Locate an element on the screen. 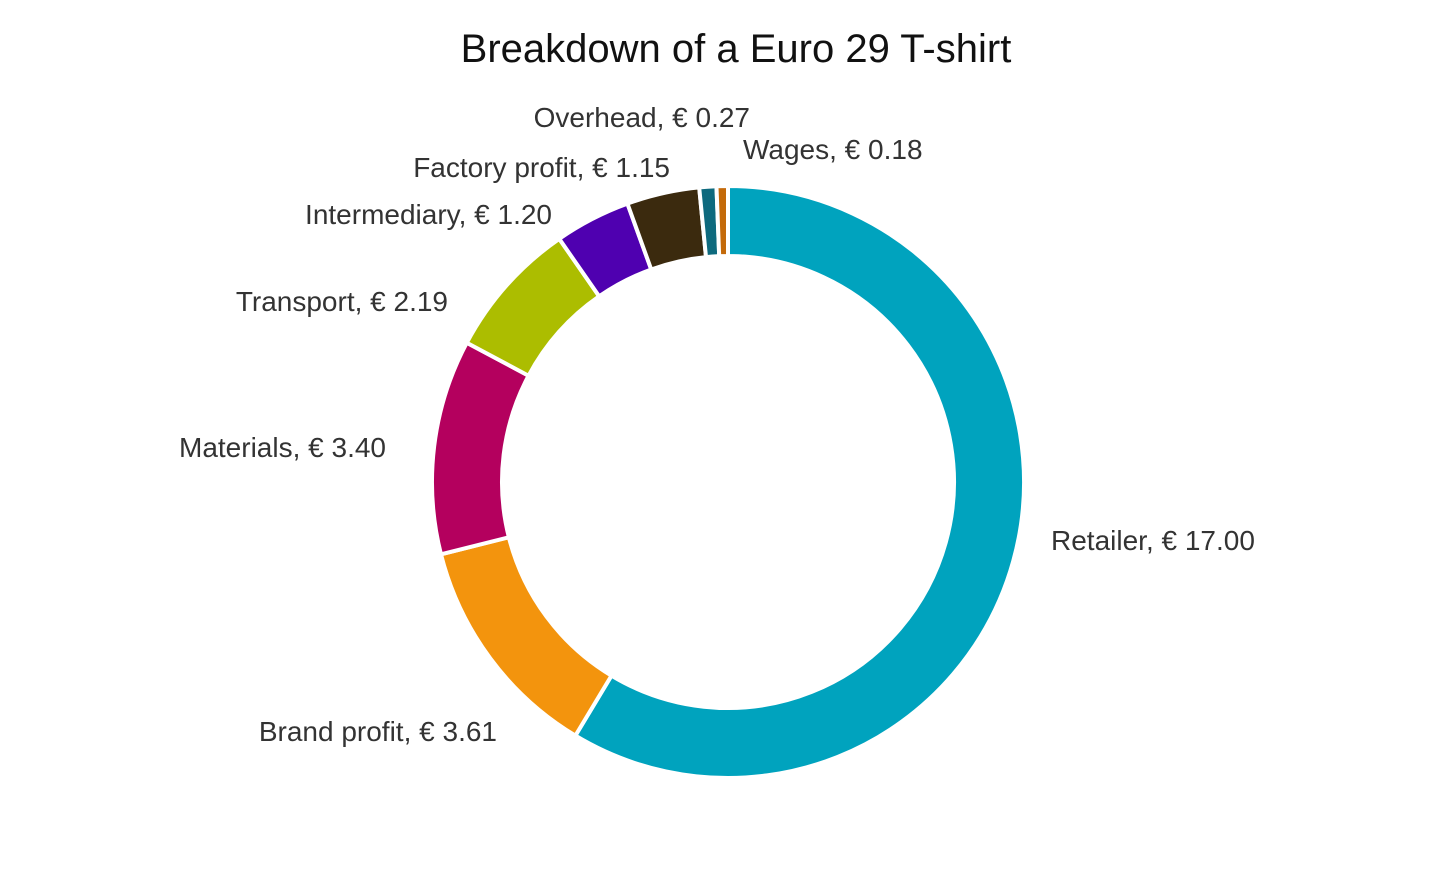  label-brand-profit: Brand profit, € 3.61 is located at coordinates (378, 731).